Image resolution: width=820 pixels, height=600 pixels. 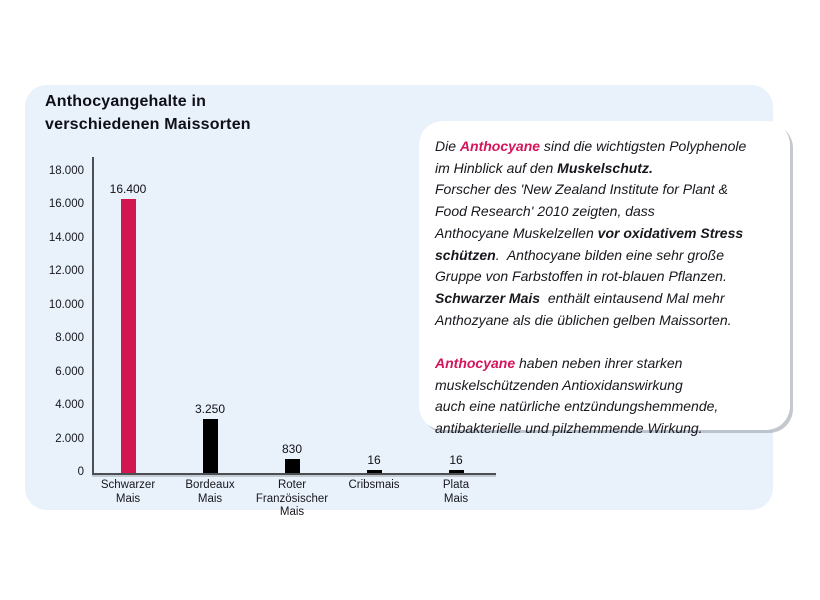 I want to click on x-axis-category-label: Bordeaux Mais, so click(x=210, y=492).